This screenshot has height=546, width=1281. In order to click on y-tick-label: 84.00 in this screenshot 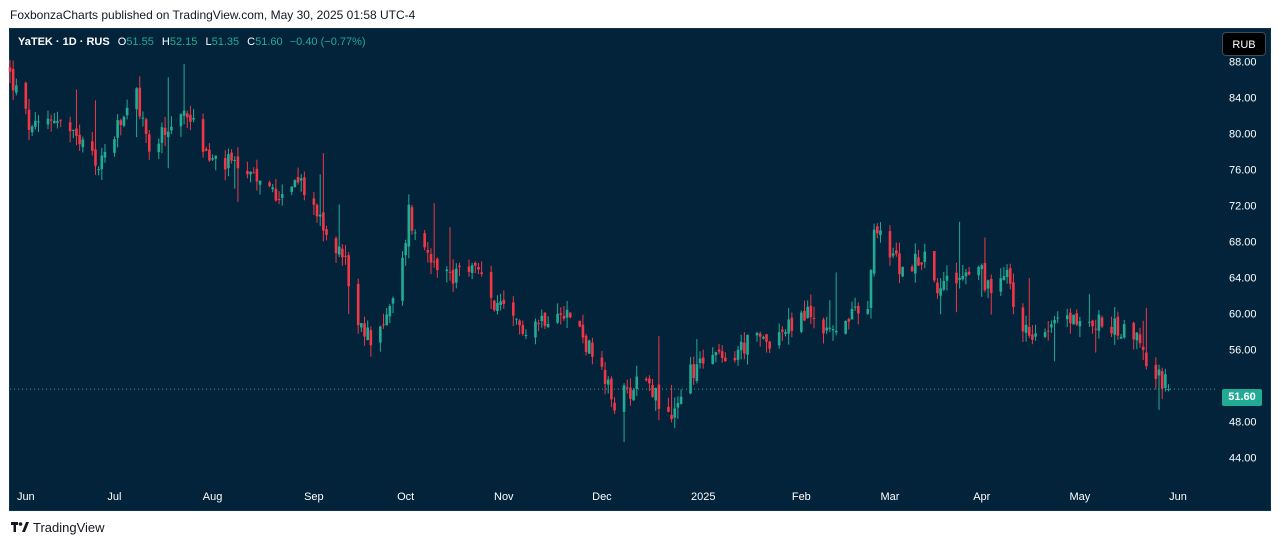, I will do `click(1243, 99)`.